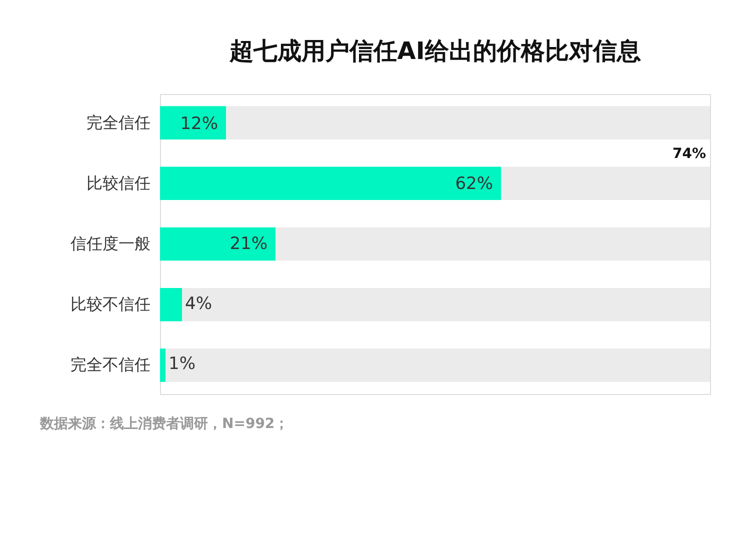 The image size is (750, 533). What do you see at coordinates (249, 244) in the screenshot?
I see `data-label: 21%` at bounding box center [249, 244].